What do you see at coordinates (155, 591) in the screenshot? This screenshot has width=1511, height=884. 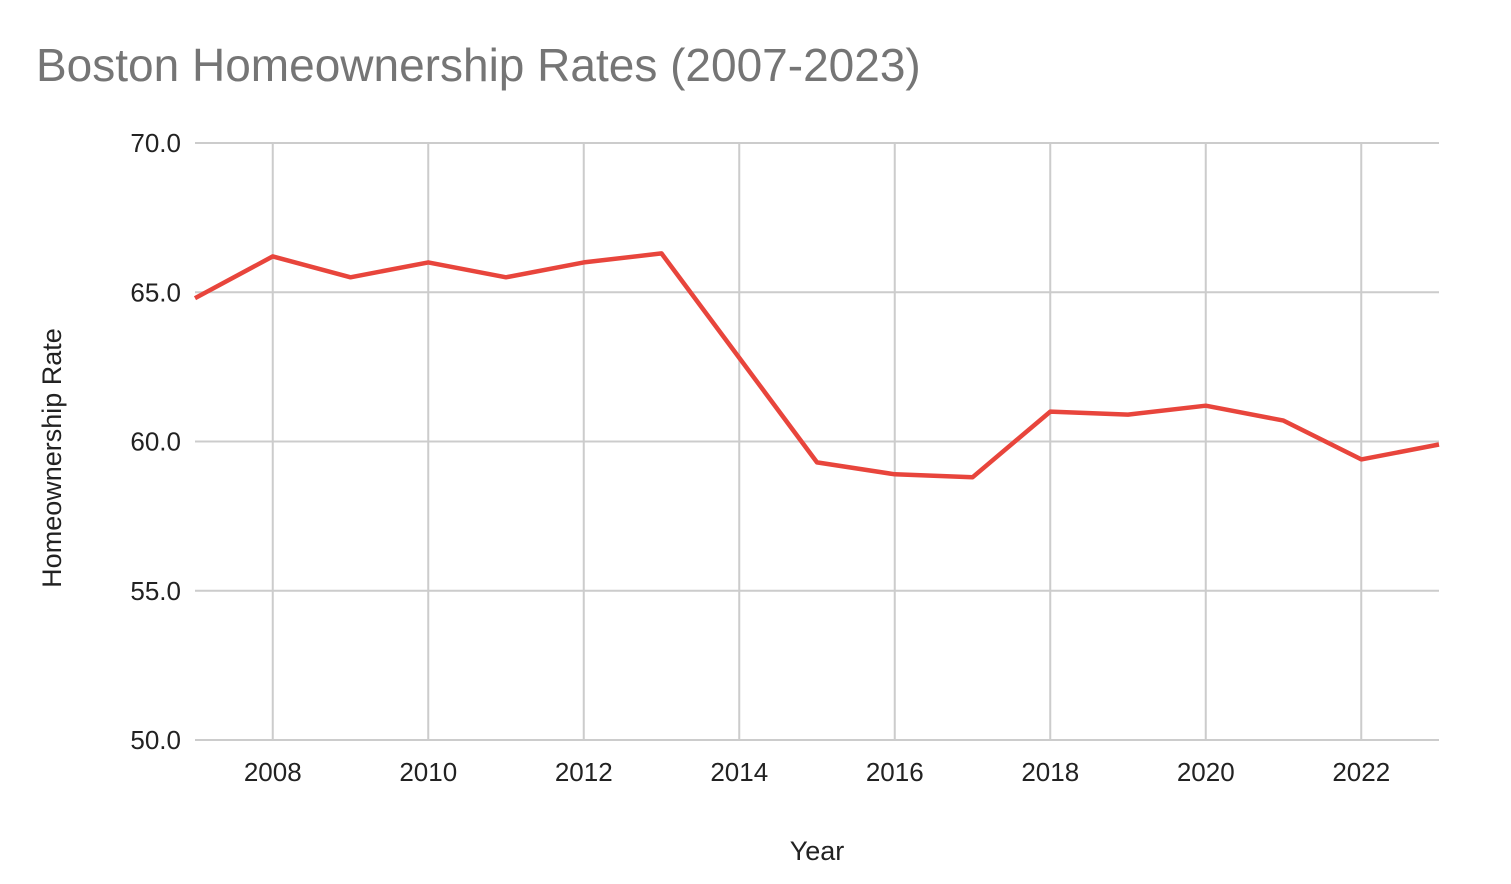 I see `y-tick-label: 55.0` at bounding box center [155, 591].